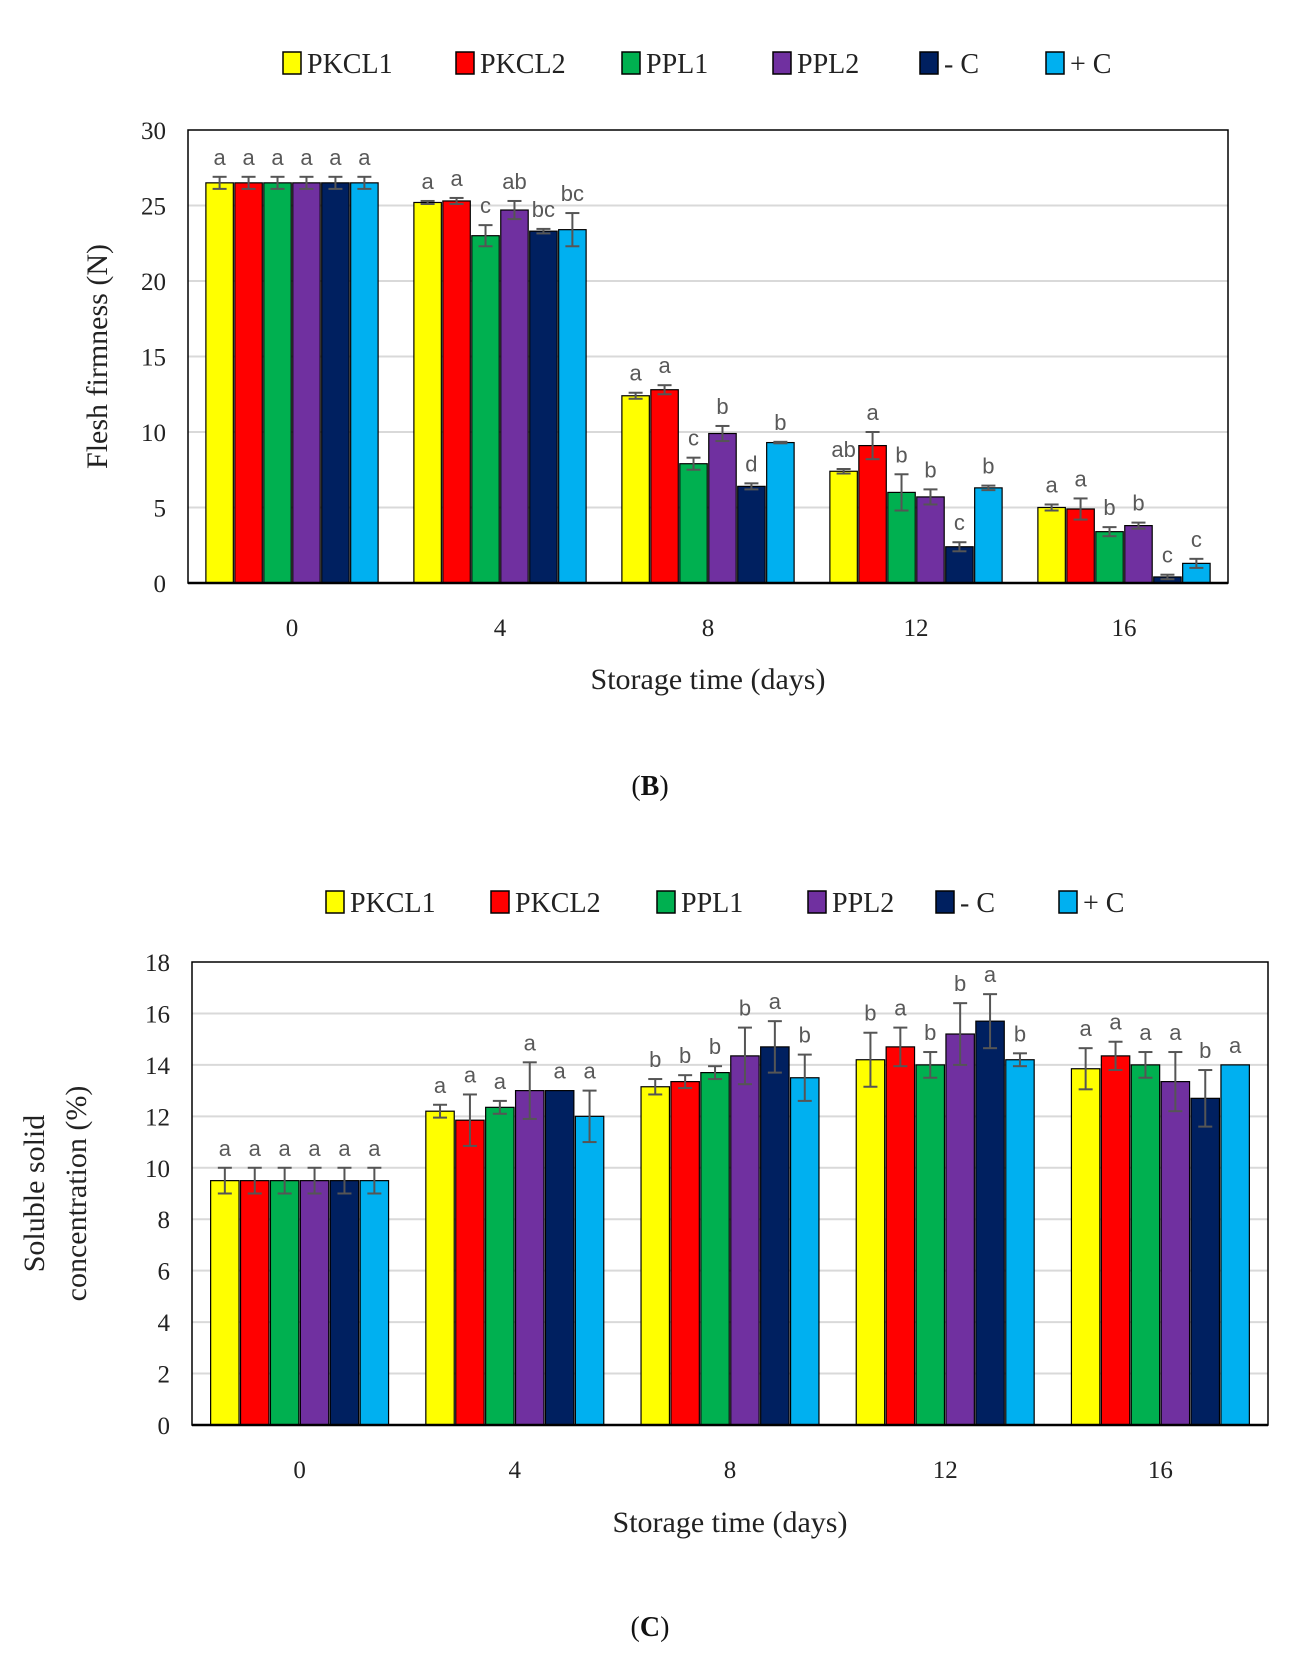 This screenshot has height=1658, width=1300. Describe the element at coordinates (1160, 1470) in the screenshot. I see `x-tick-label: 16` at that location.